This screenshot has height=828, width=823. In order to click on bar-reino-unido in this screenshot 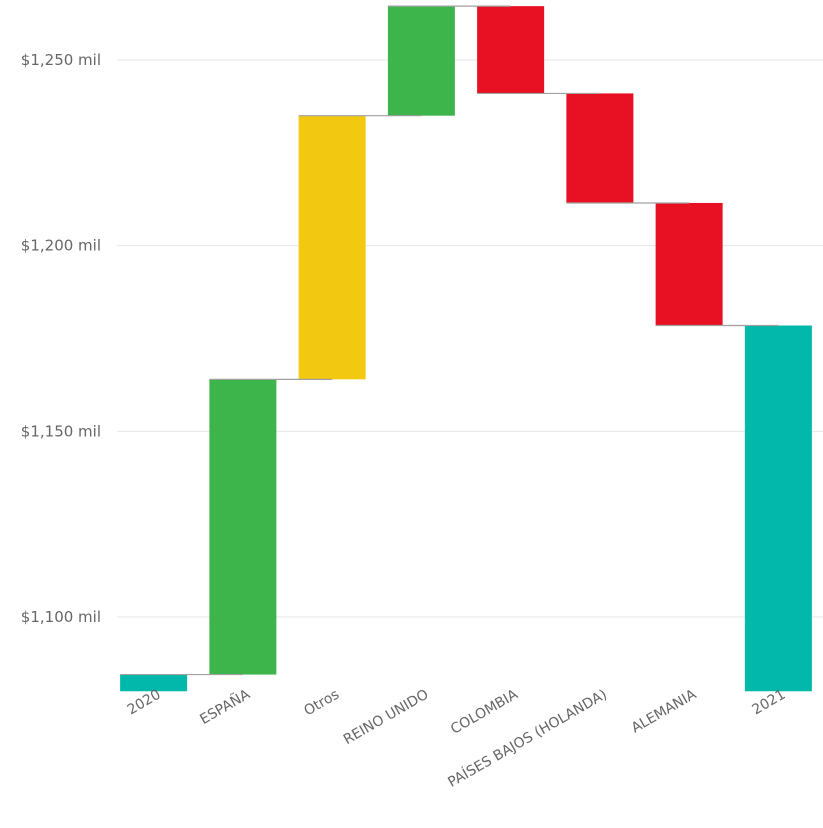, I will do `click(421, 61)`.